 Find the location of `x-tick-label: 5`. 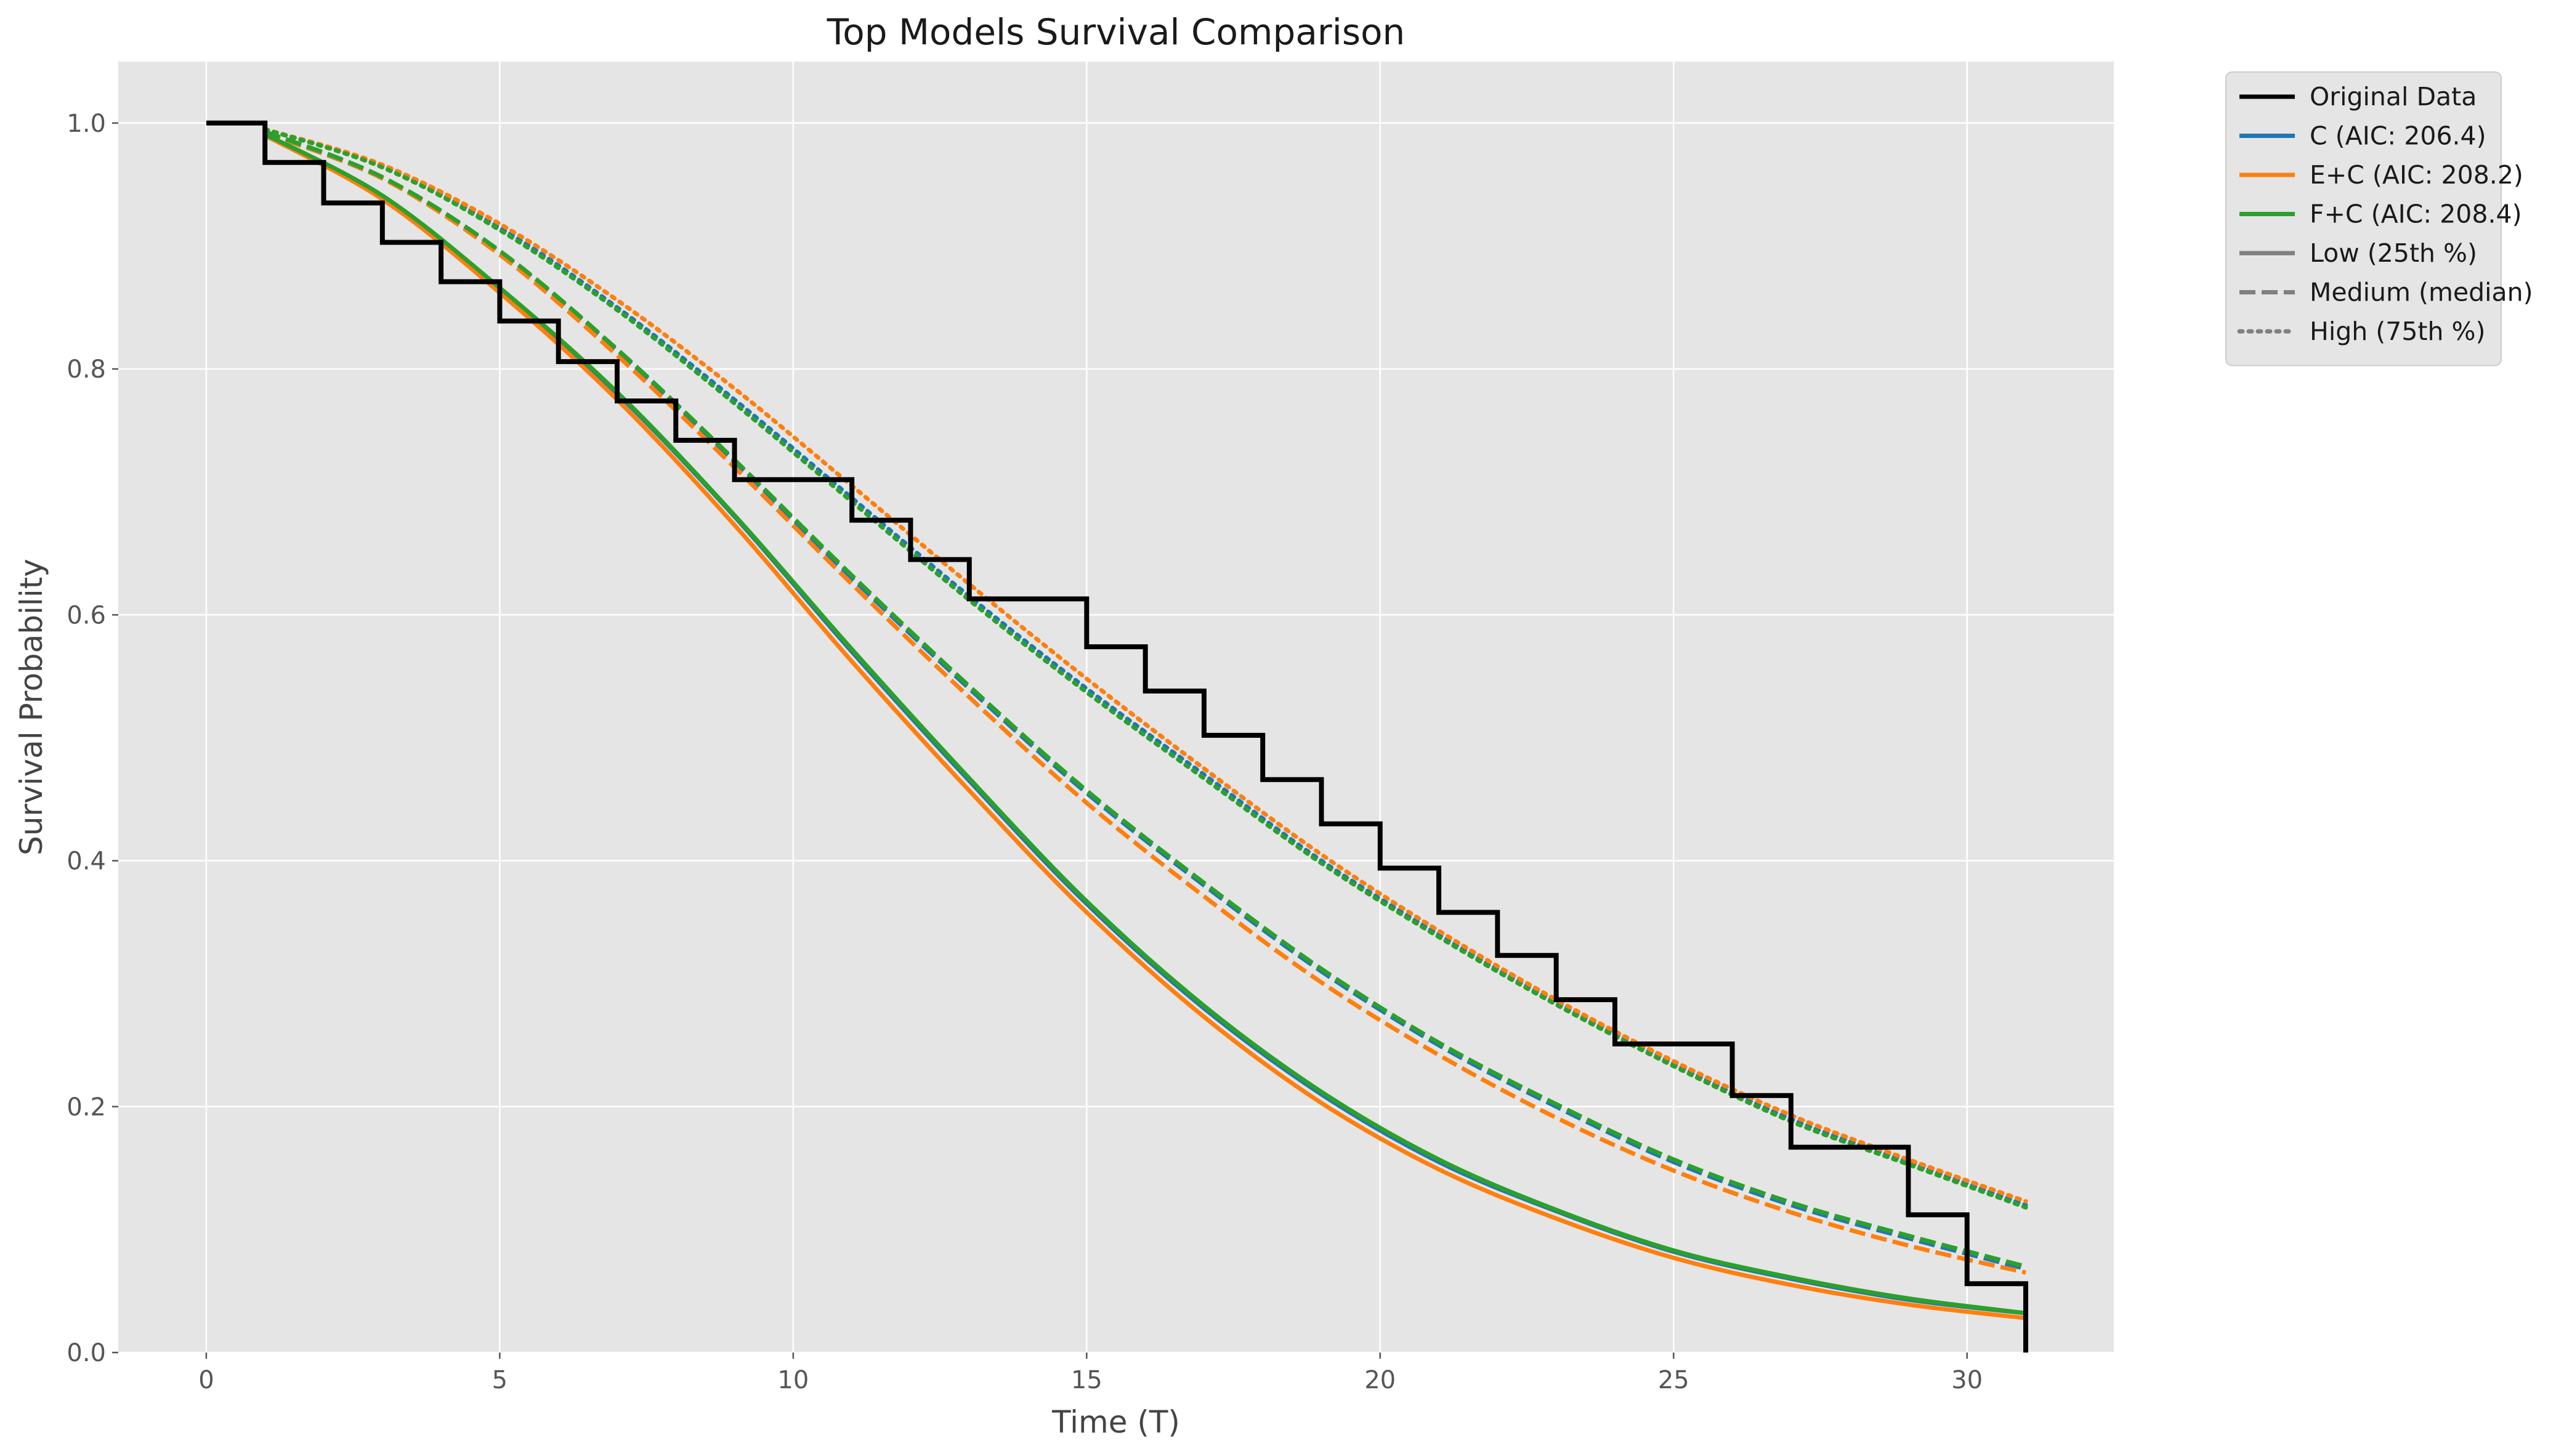

x-tick-label: 5 is located at coordinates (500, 1380).